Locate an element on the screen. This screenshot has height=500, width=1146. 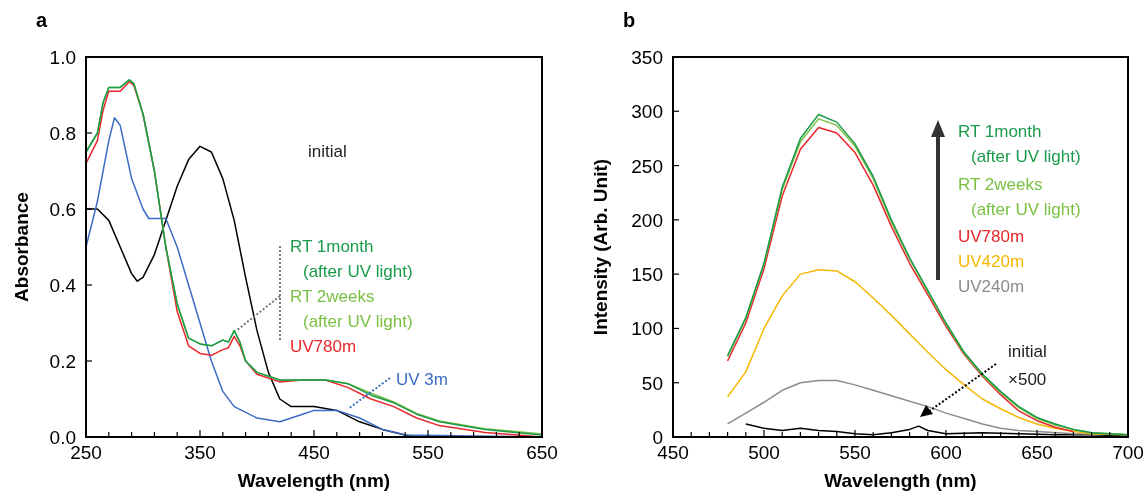
y-tick-label: 0.2 is located at coordinates (62, 361).